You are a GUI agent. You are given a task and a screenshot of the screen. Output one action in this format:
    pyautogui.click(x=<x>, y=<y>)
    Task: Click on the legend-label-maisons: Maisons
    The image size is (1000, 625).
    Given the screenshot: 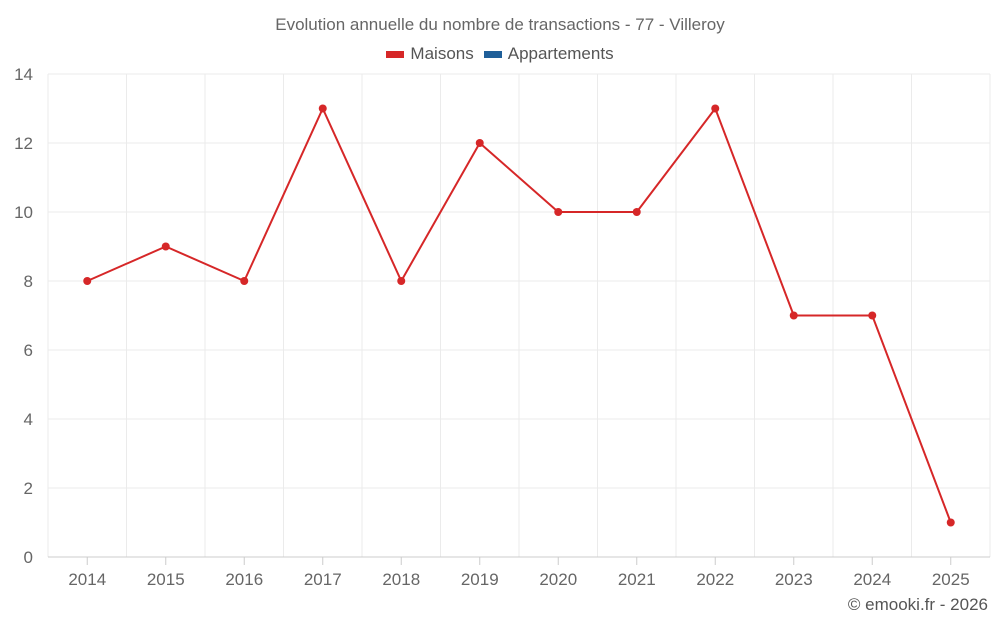 What is the action you would take?
    pyautogui.click(x=442, y=53)
    